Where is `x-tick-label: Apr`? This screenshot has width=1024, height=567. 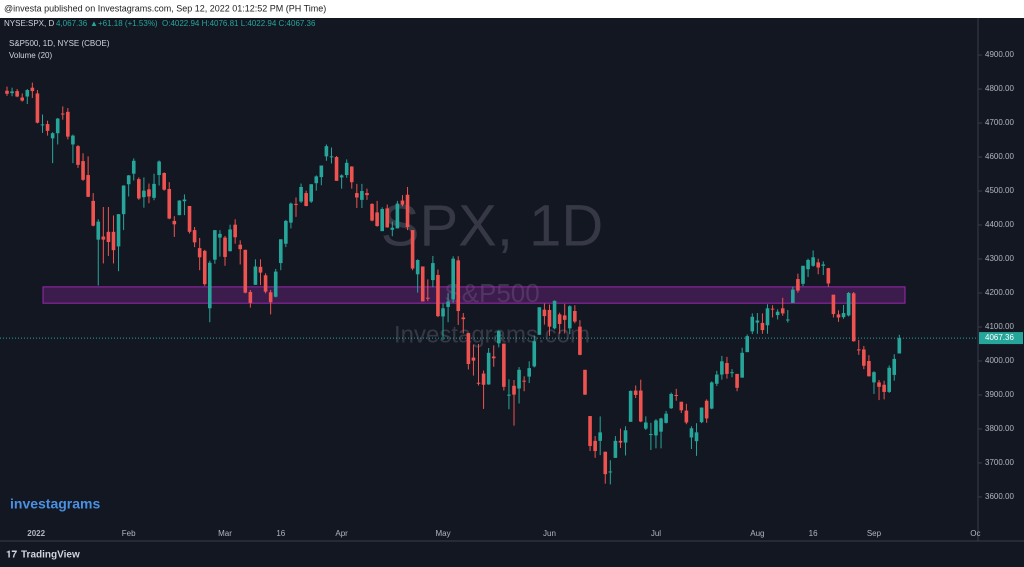
x-tick-label: Apr is located at coordinates (341, 533).